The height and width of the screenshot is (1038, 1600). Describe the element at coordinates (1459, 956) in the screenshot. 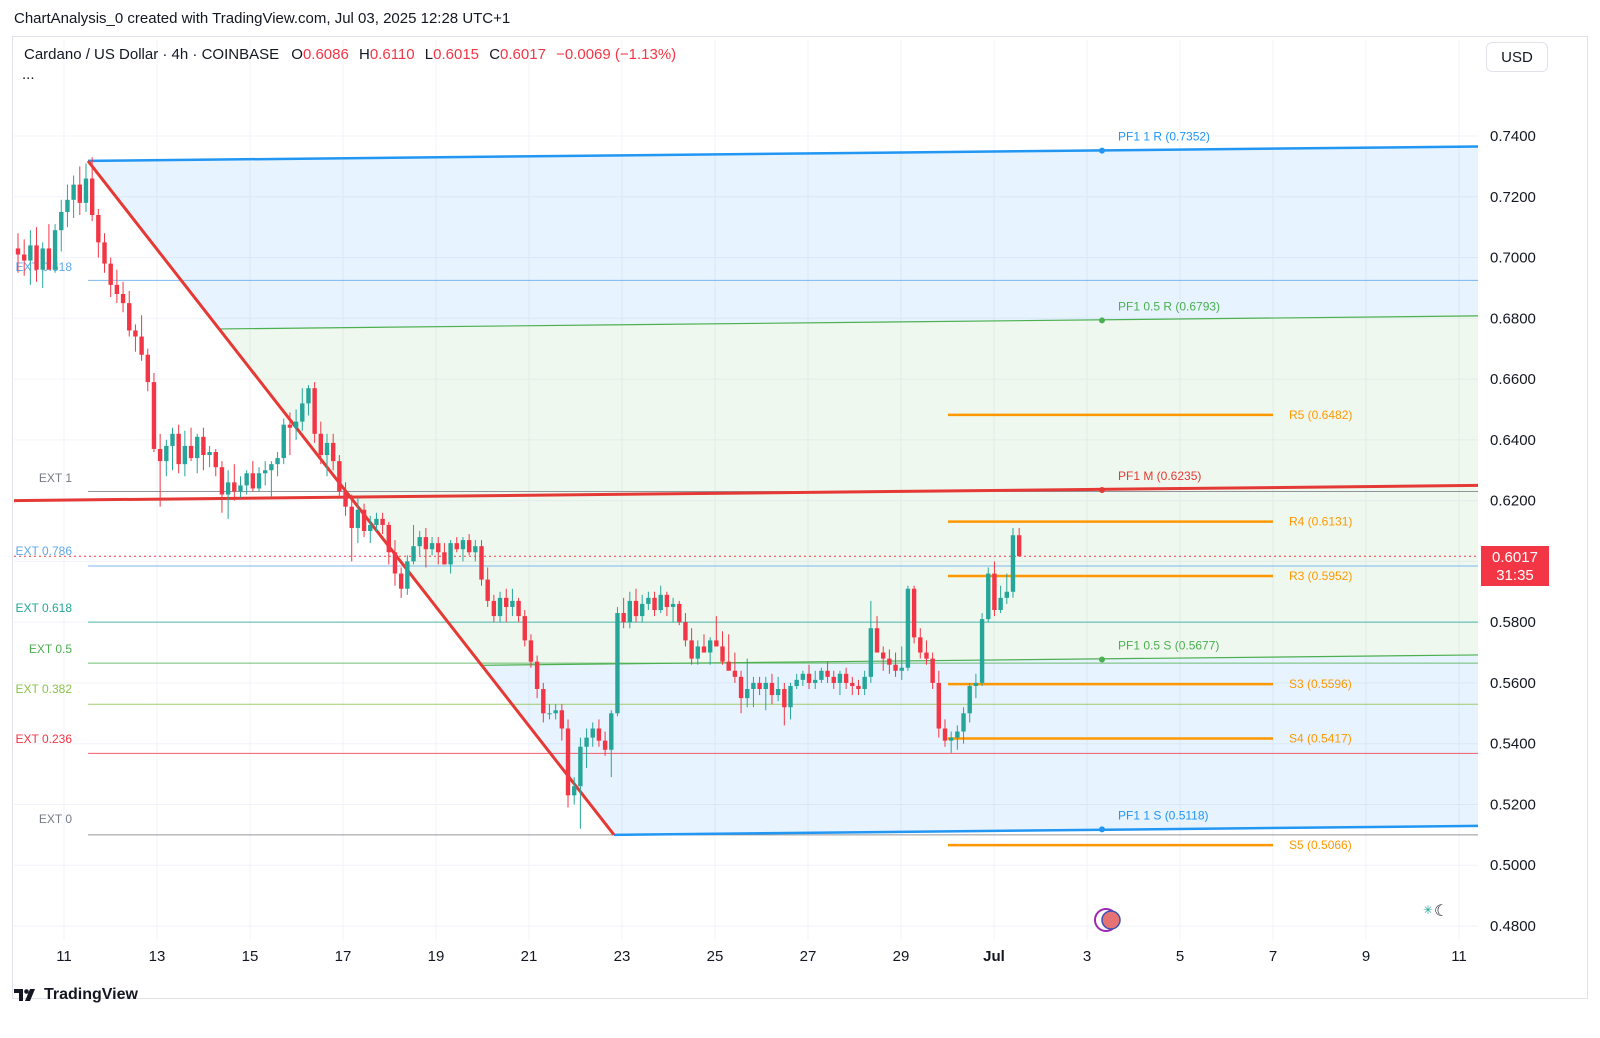

I see `time-tick-label: 11` at that location.